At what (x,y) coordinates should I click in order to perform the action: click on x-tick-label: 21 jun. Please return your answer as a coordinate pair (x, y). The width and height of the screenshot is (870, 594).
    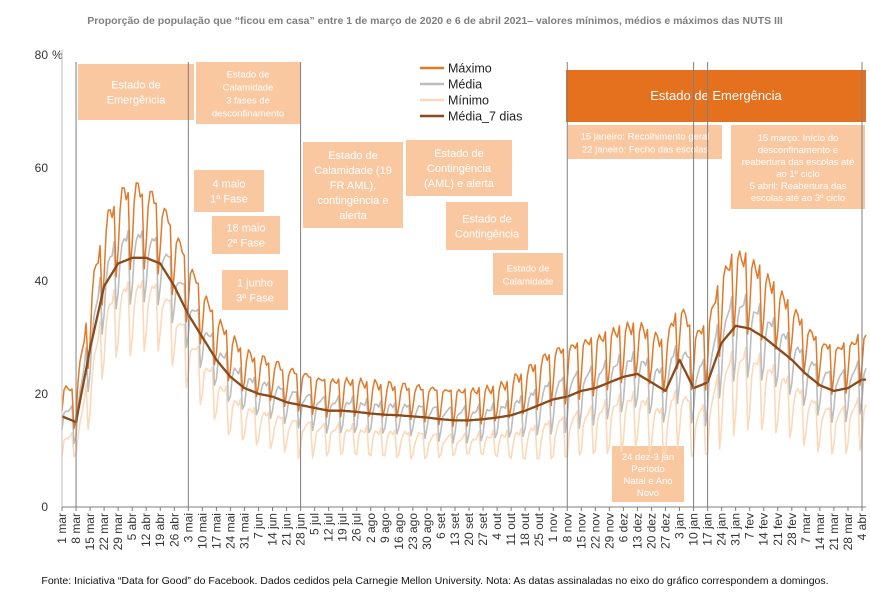
    Looking at the image, I should click on (287, 529).